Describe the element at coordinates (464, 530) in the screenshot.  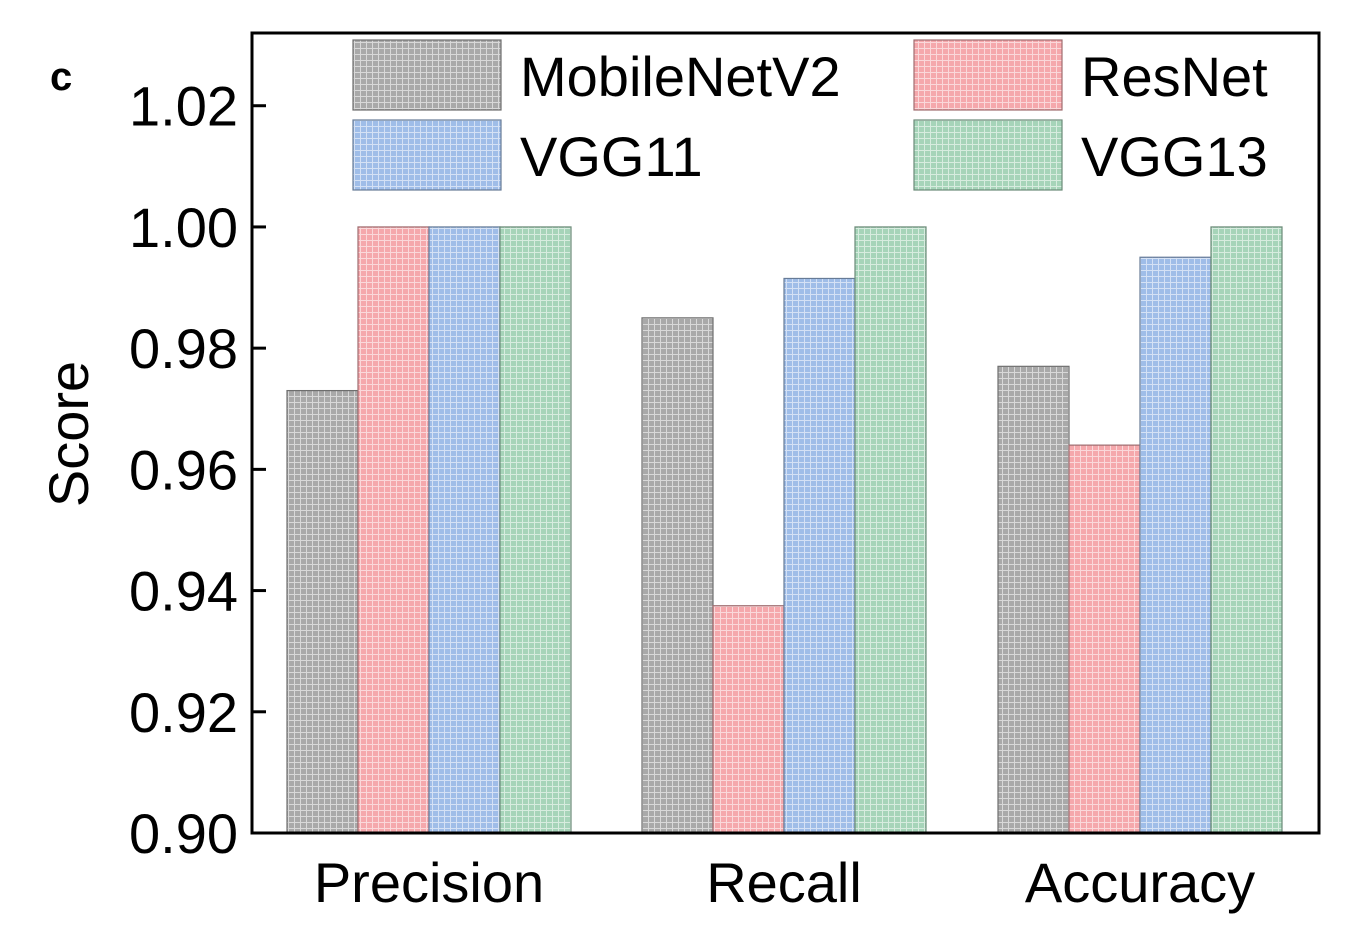
I see `bar-precision-vgg11` at that location.